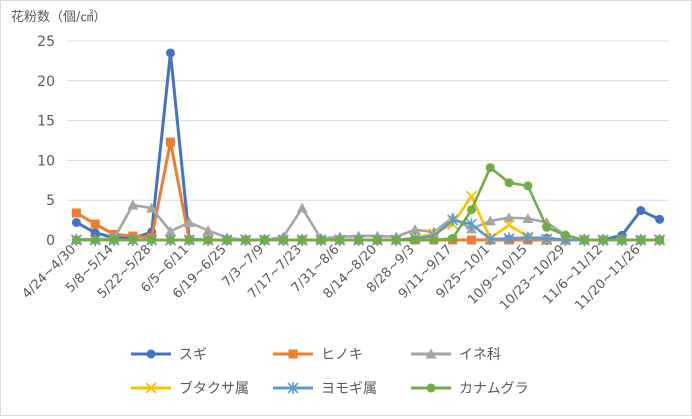  What do you see at coordinates (50, 241) in the screenshot?
I see `y-tick-label: 0` at bounding box center [50, 241].